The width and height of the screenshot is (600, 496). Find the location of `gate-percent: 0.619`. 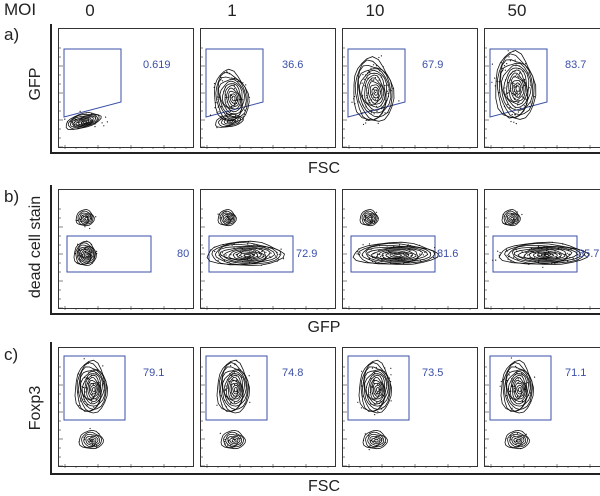

gate-percent: 0.619 is located at coordinates (157, 65).